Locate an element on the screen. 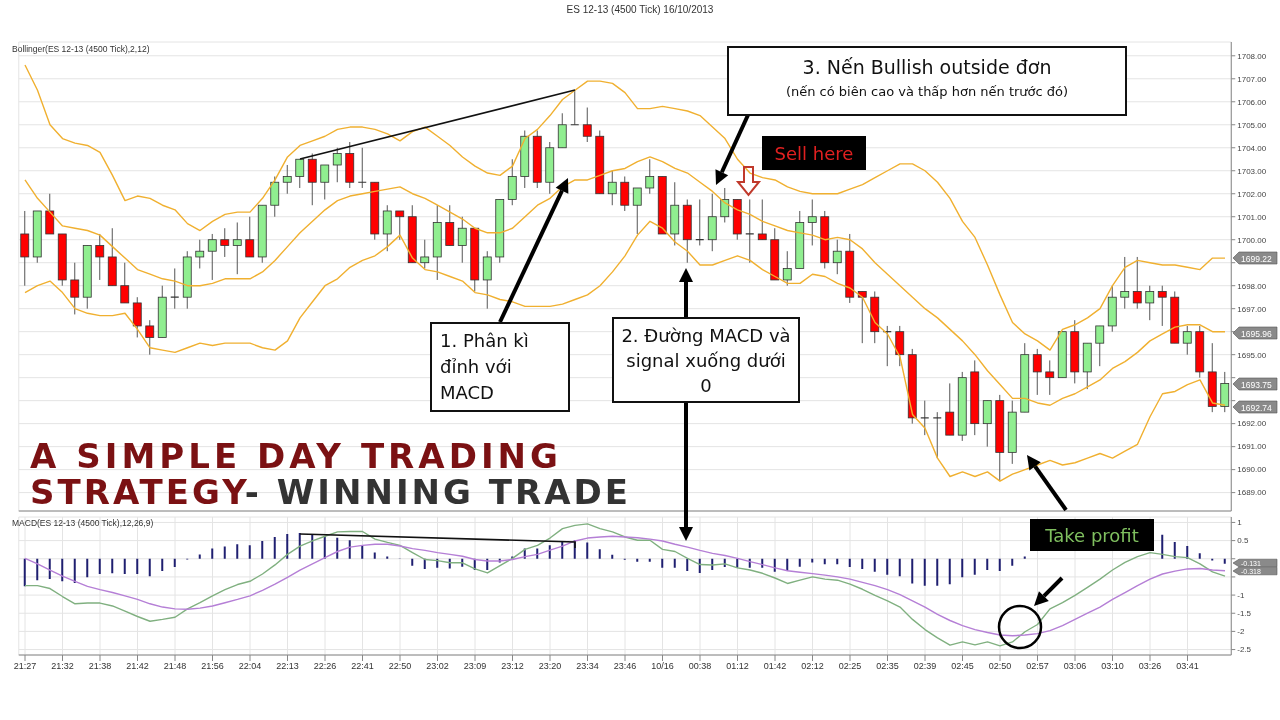  x-tick-label: 21:42 is located at coordinates (137, 666).